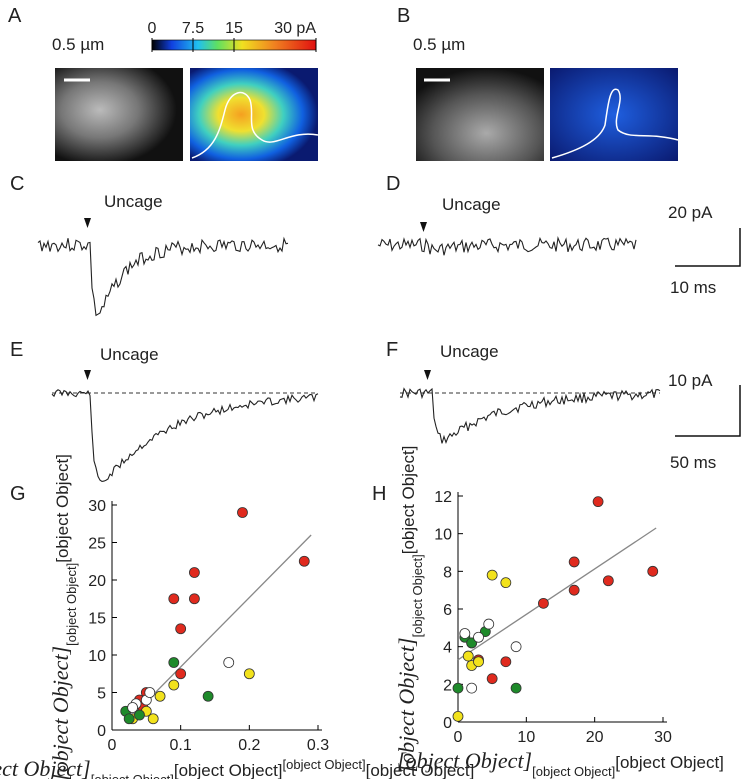 The image size is (746, 779). I want to click on scale-label: 50 ms, so click(693, 462).